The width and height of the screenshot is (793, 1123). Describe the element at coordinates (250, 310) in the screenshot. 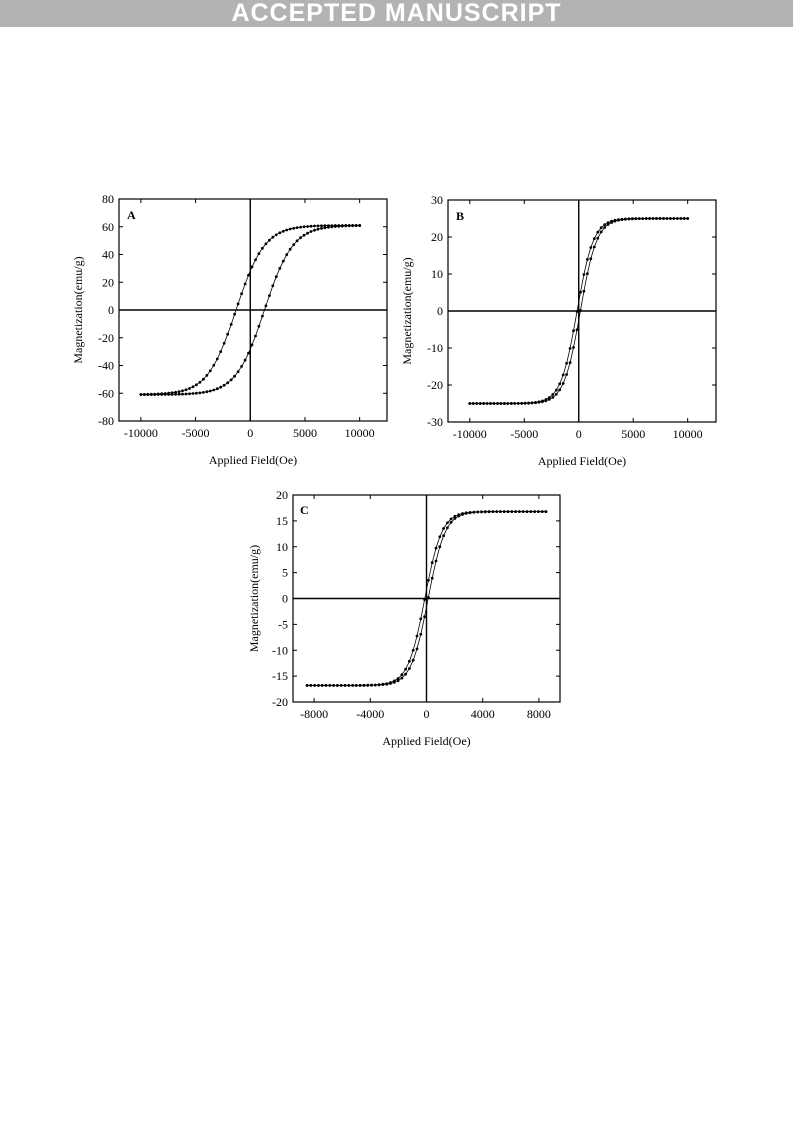

I see `descending-branch-line` at that location.